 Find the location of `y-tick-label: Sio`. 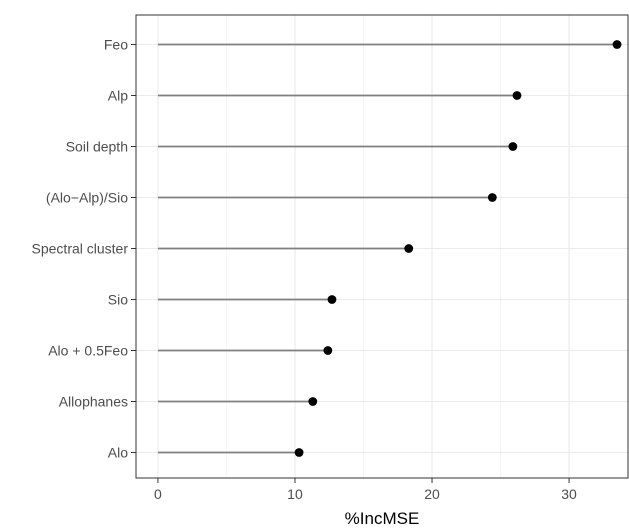

y-tick-label: Sio is located at coordinates (118, 300).